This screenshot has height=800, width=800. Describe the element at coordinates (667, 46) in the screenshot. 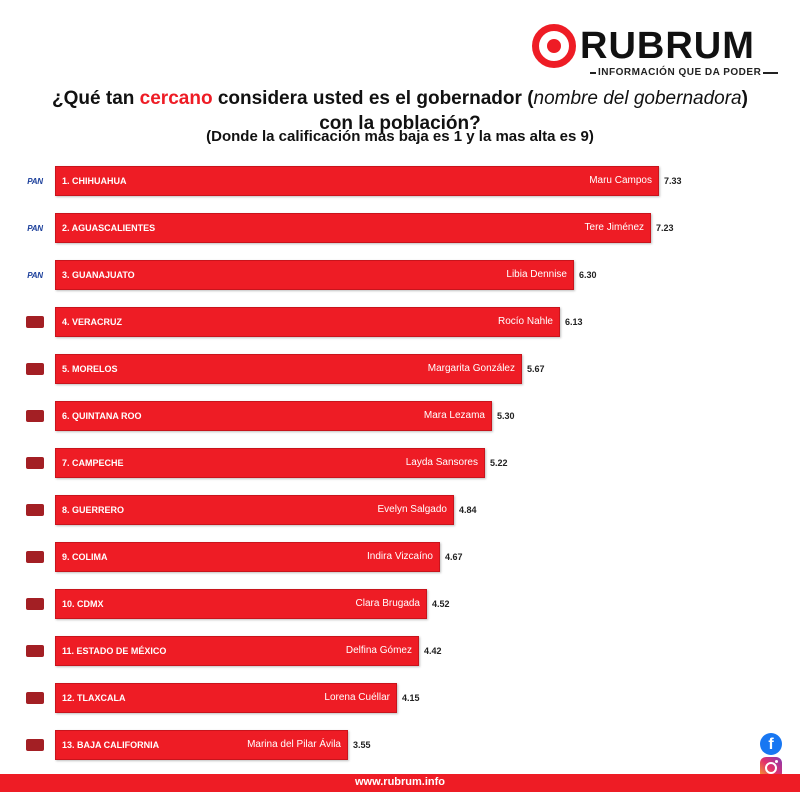

I see `logo-wordmark: RUBRUM` at that location.